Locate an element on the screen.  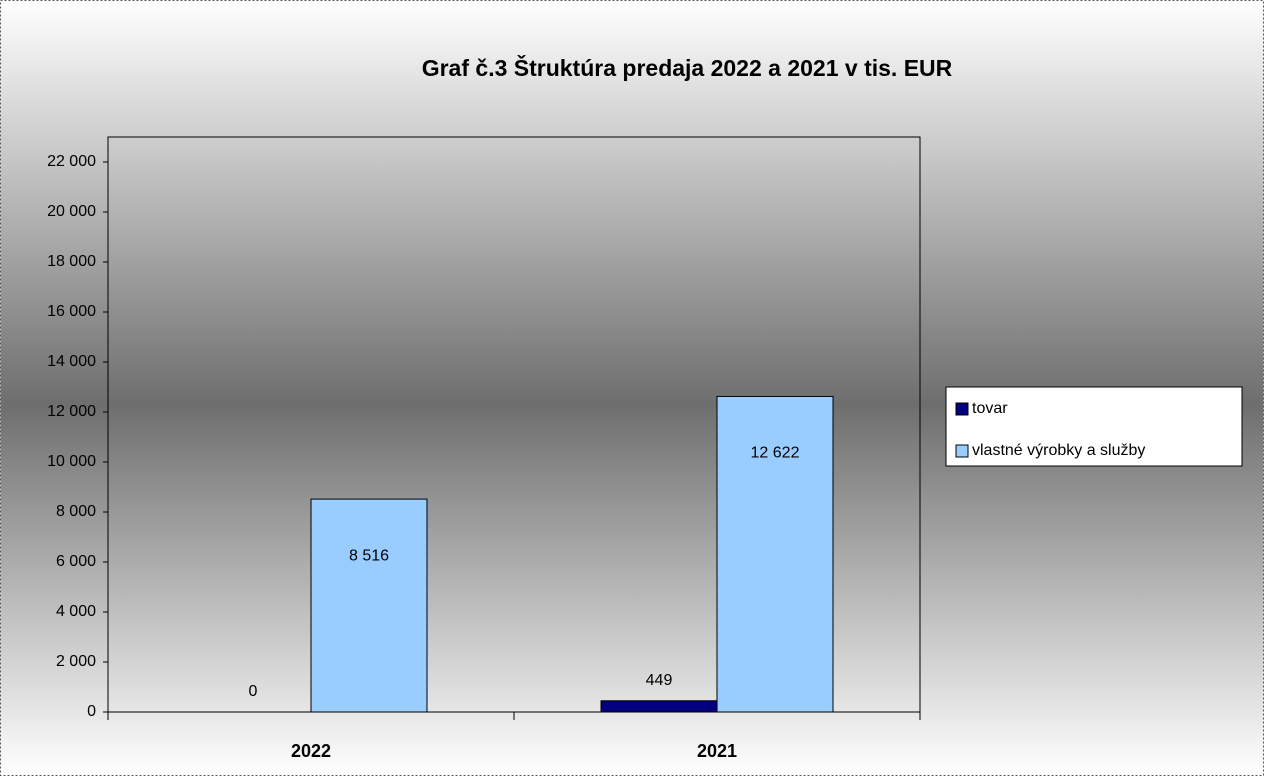
y-tick-label: 4 000 is located at coordinates (76, 611).